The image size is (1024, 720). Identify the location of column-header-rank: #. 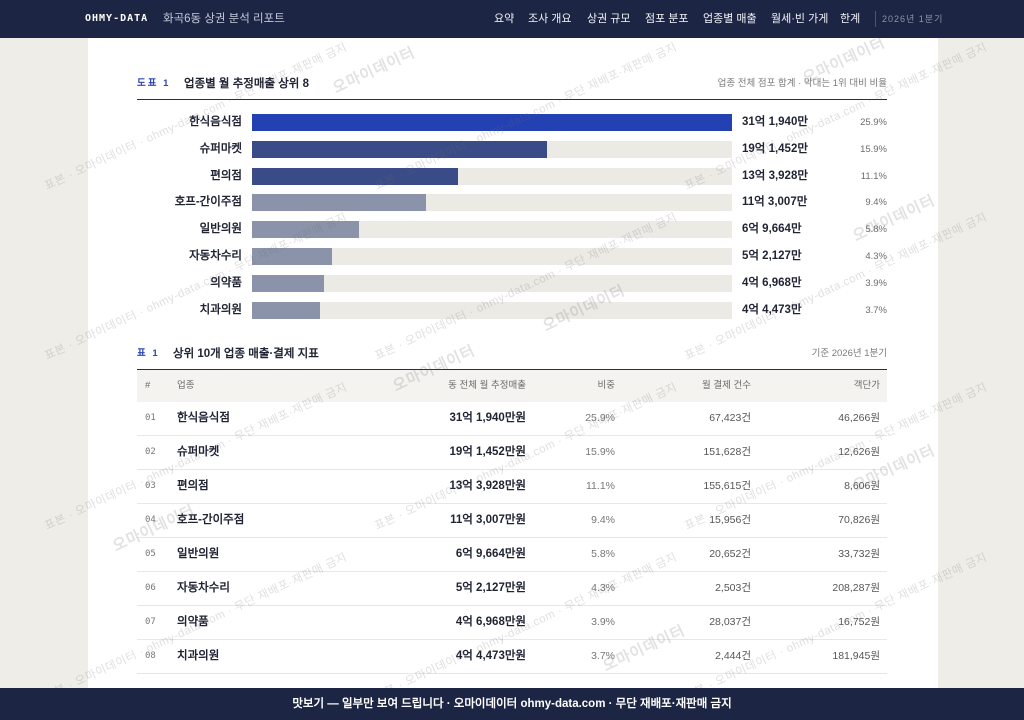
(148, 385).